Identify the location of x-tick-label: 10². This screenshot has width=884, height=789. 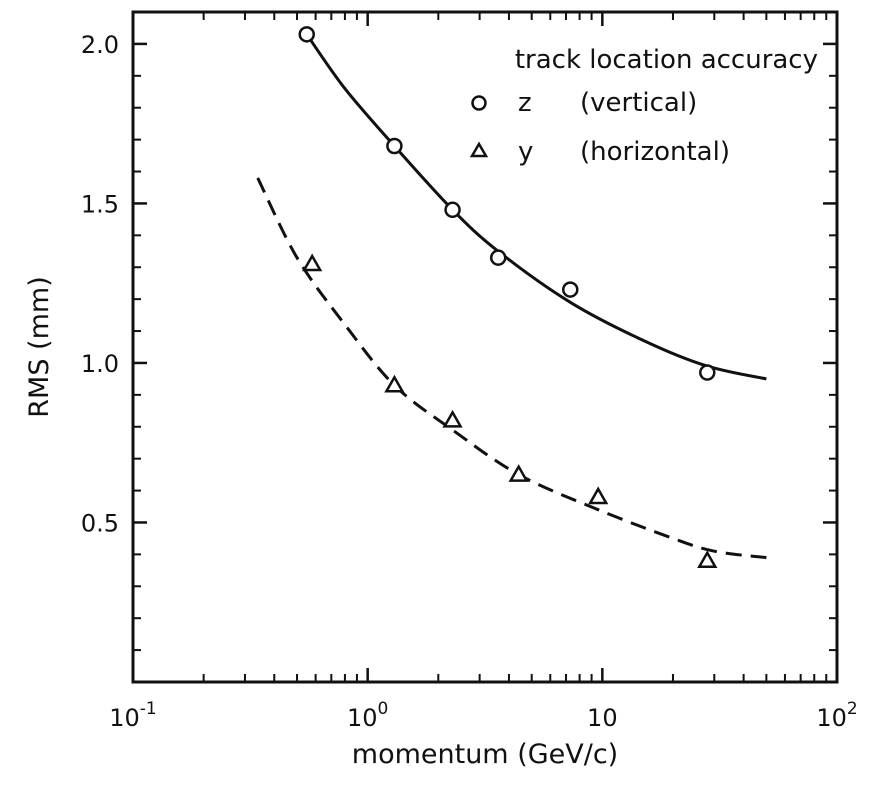
(836, 715).